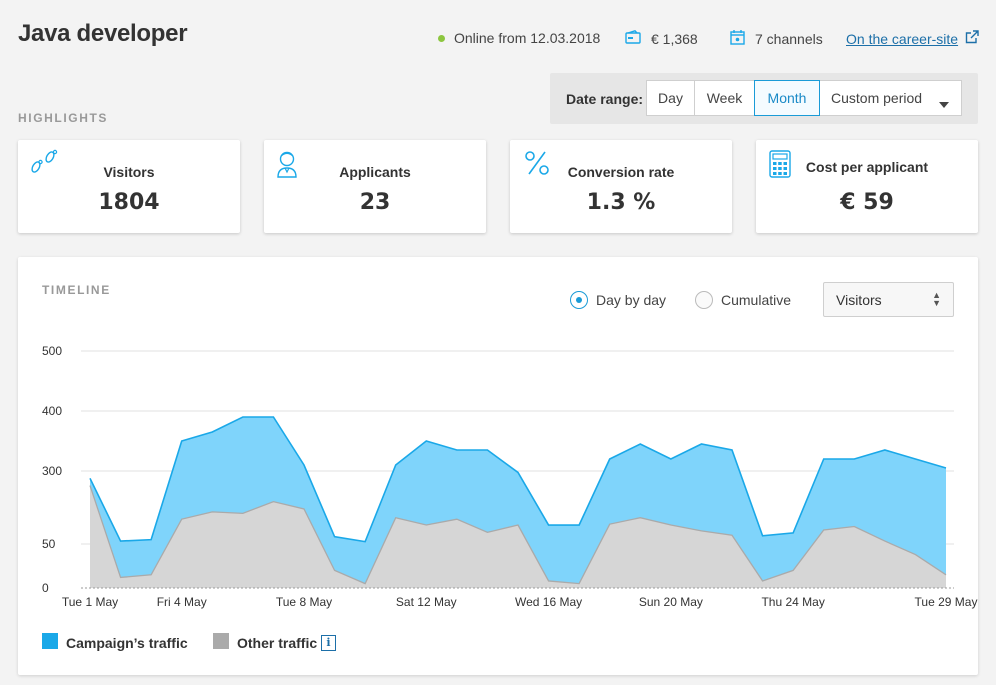  What do you see at coordinates (90, 602) in the screenshot?
I see `x-tick-label: Tue 1 May` at bounding box center [90, 602].